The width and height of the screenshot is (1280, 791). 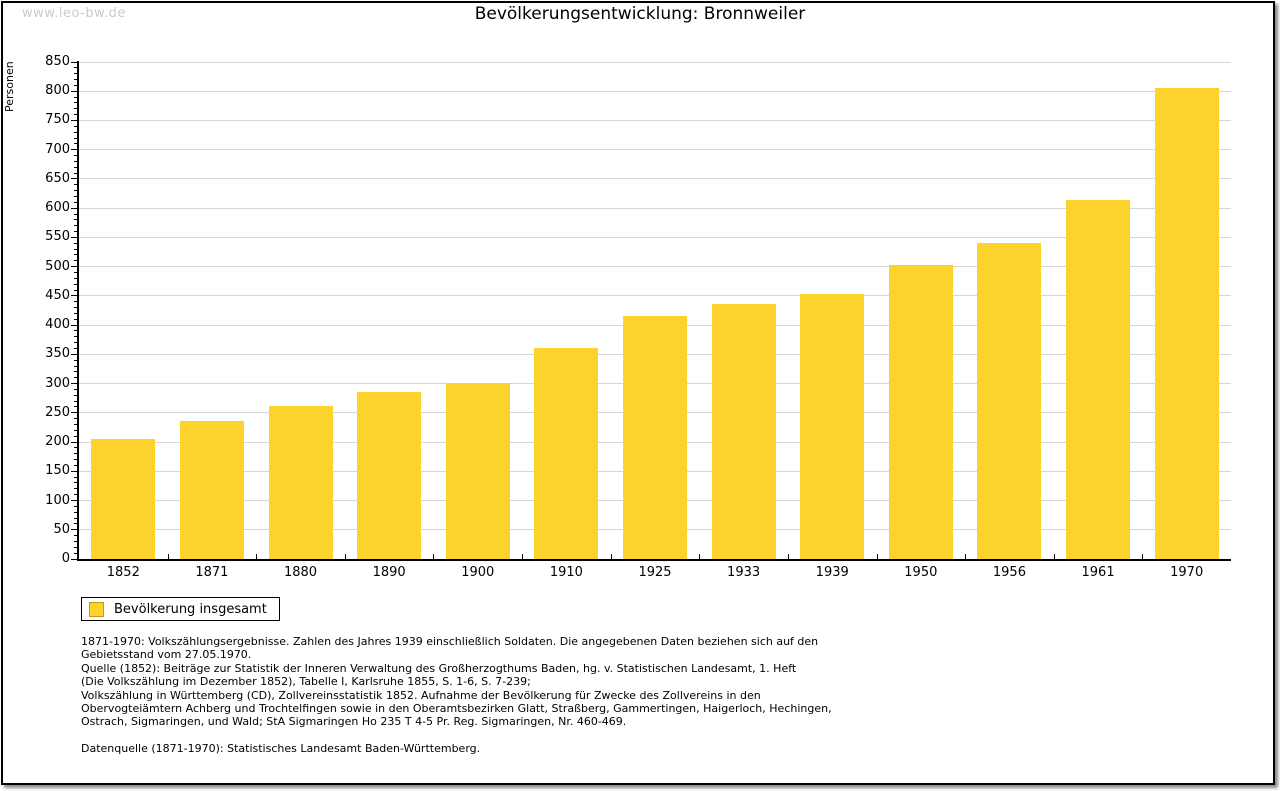 What do you see at coordinates (1098, 379) in the screenshot?
I see `bar-1961` at bounding box center [1098, 379].